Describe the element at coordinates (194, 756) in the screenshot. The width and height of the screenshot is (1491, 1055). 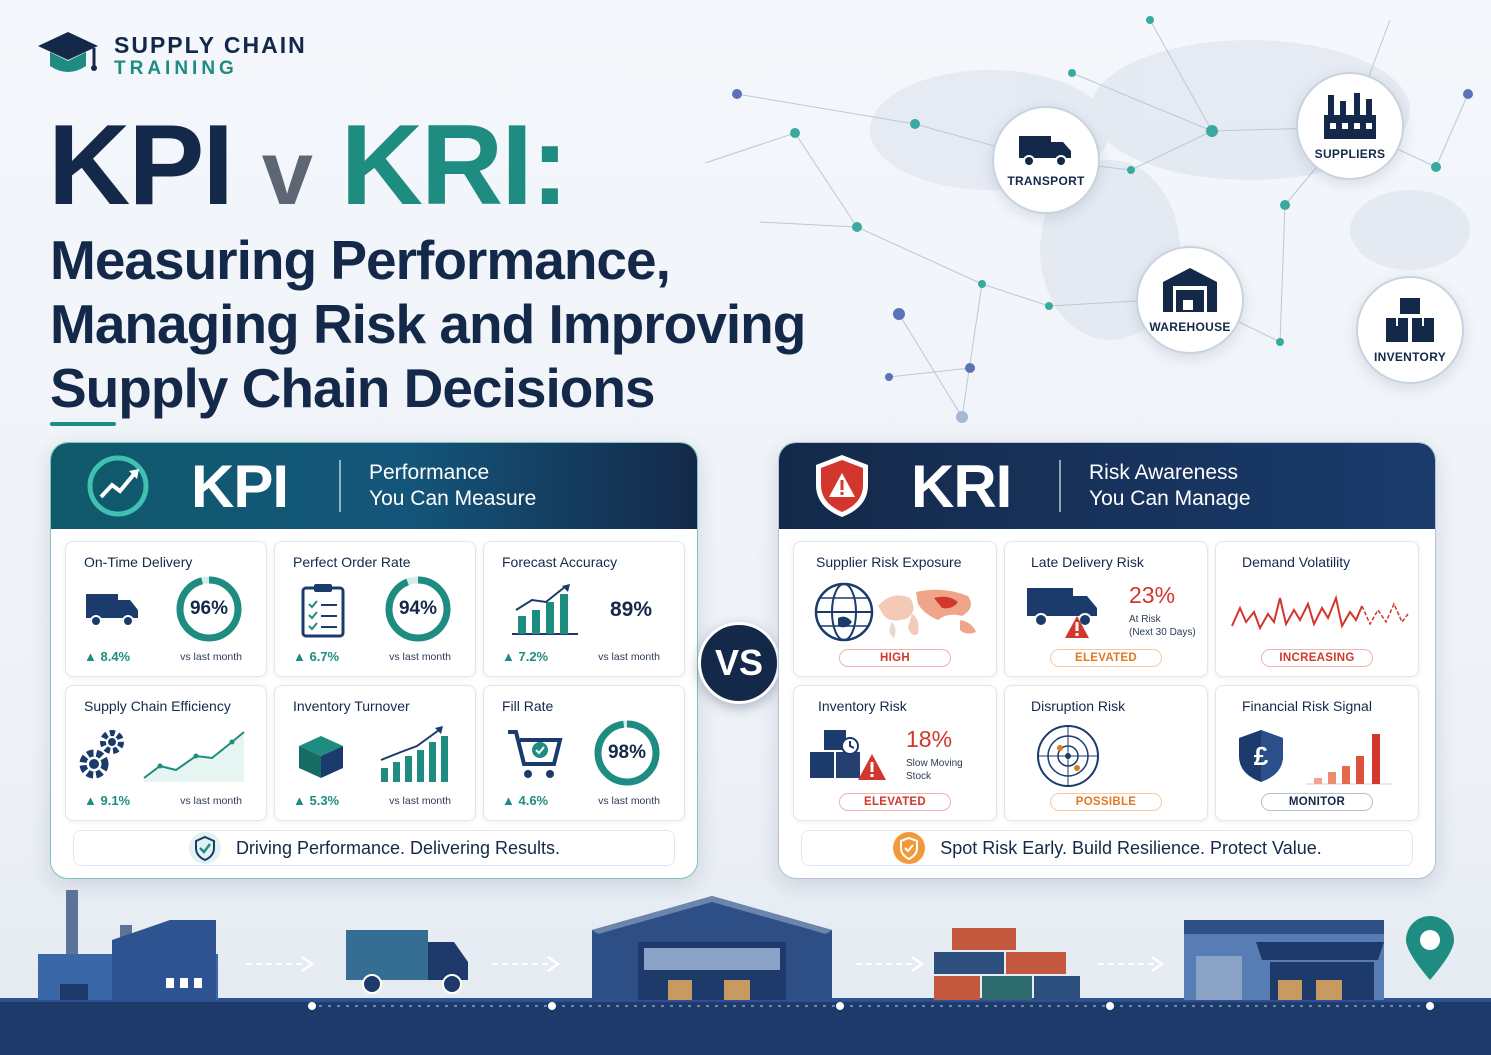
I see `efficiency-trend-icon` at that location.